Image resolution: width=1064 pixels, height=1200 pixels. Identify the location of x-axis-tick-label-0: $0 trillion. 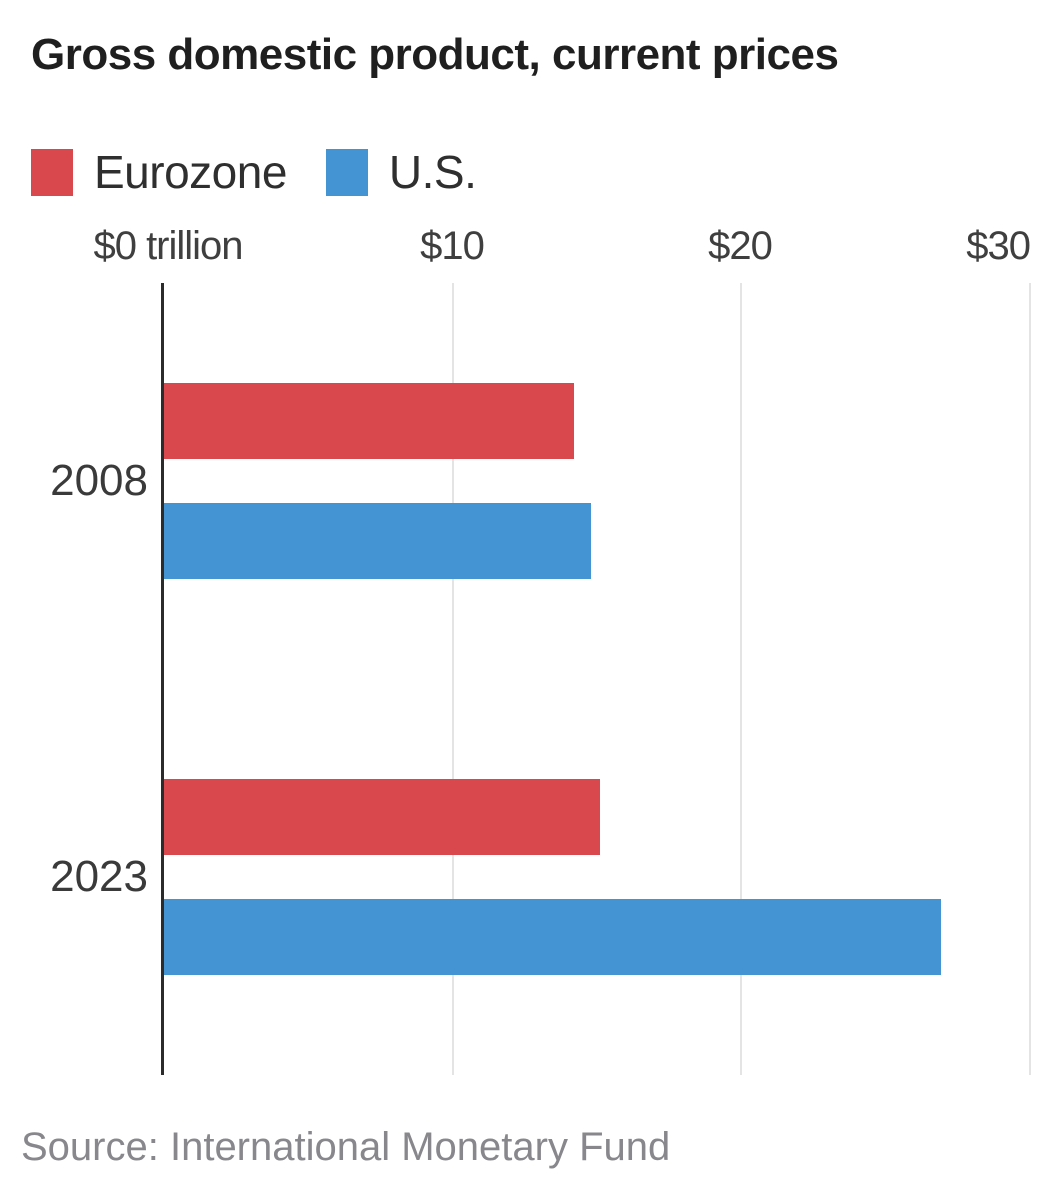
(168, 246).